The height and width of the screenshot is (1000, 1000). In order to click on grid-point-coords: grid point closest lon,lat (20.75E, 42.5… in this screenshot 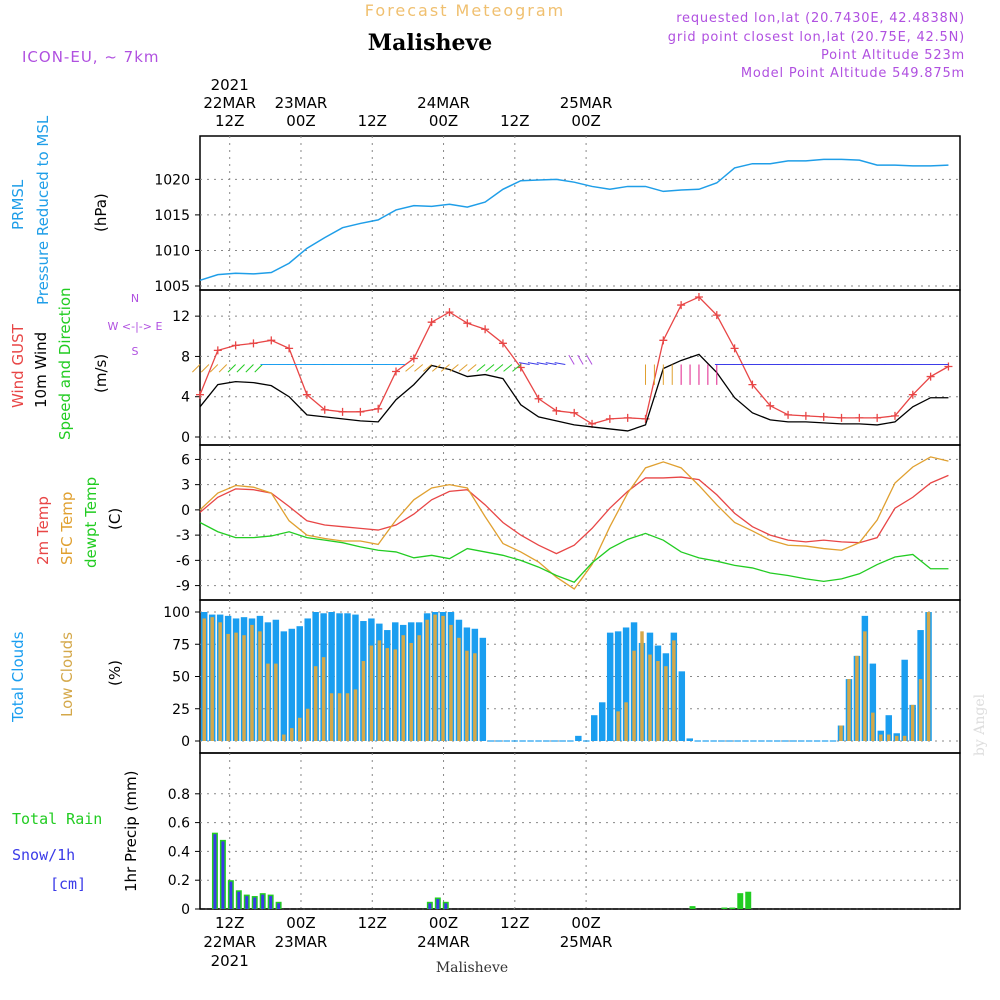, I will do `click(816, 37)`.